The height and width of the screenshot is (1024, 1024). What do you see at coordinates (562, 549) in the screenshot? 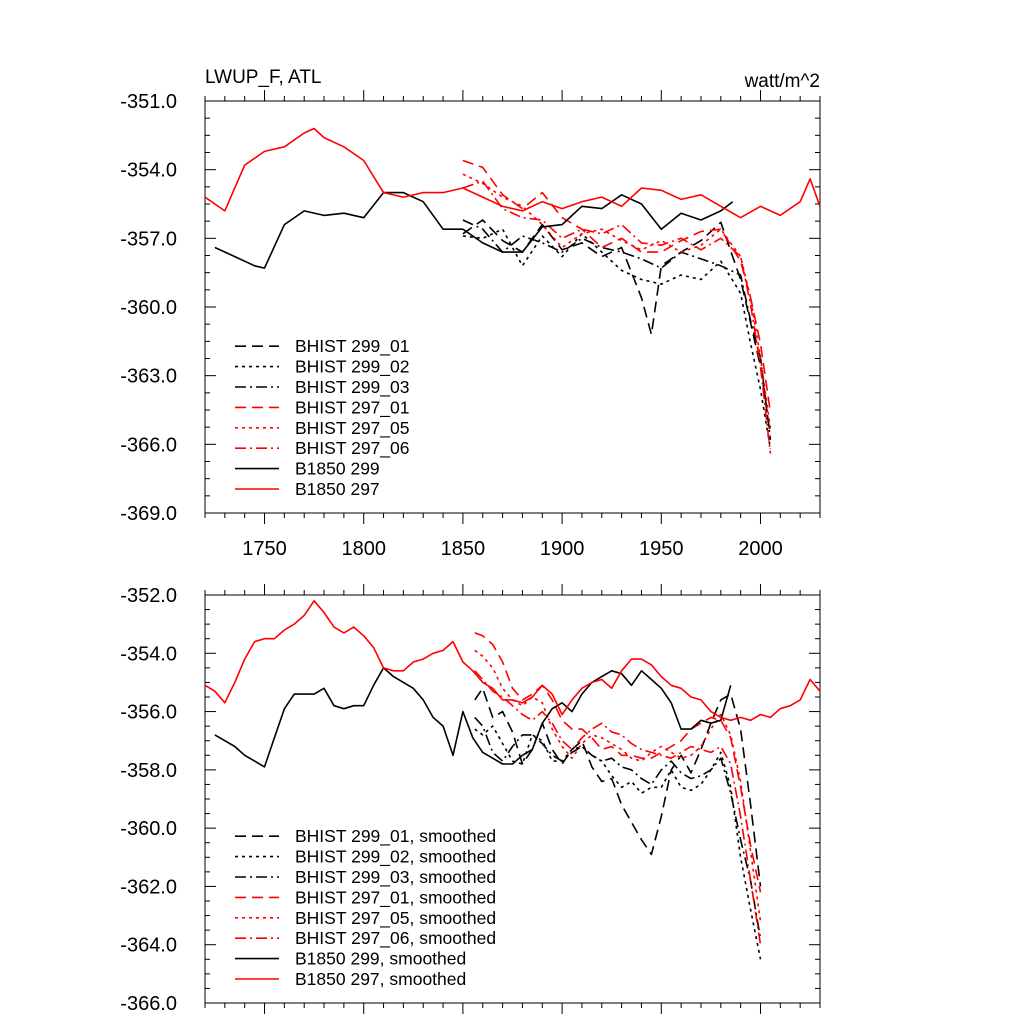
I see `x-tick-label: 1900` at bounding box center [562, 549].